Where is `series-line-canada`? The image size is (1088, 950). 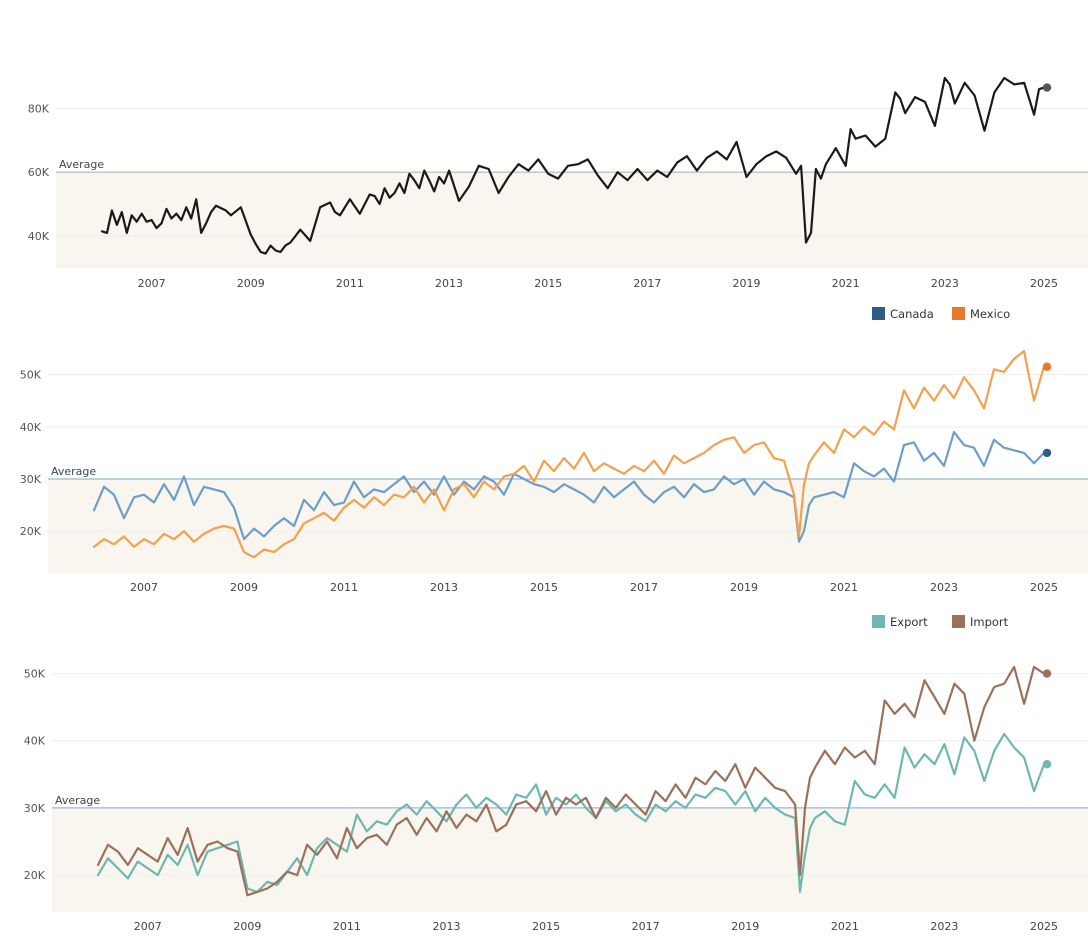
series-line-canada is located at coordinates (569, 486).